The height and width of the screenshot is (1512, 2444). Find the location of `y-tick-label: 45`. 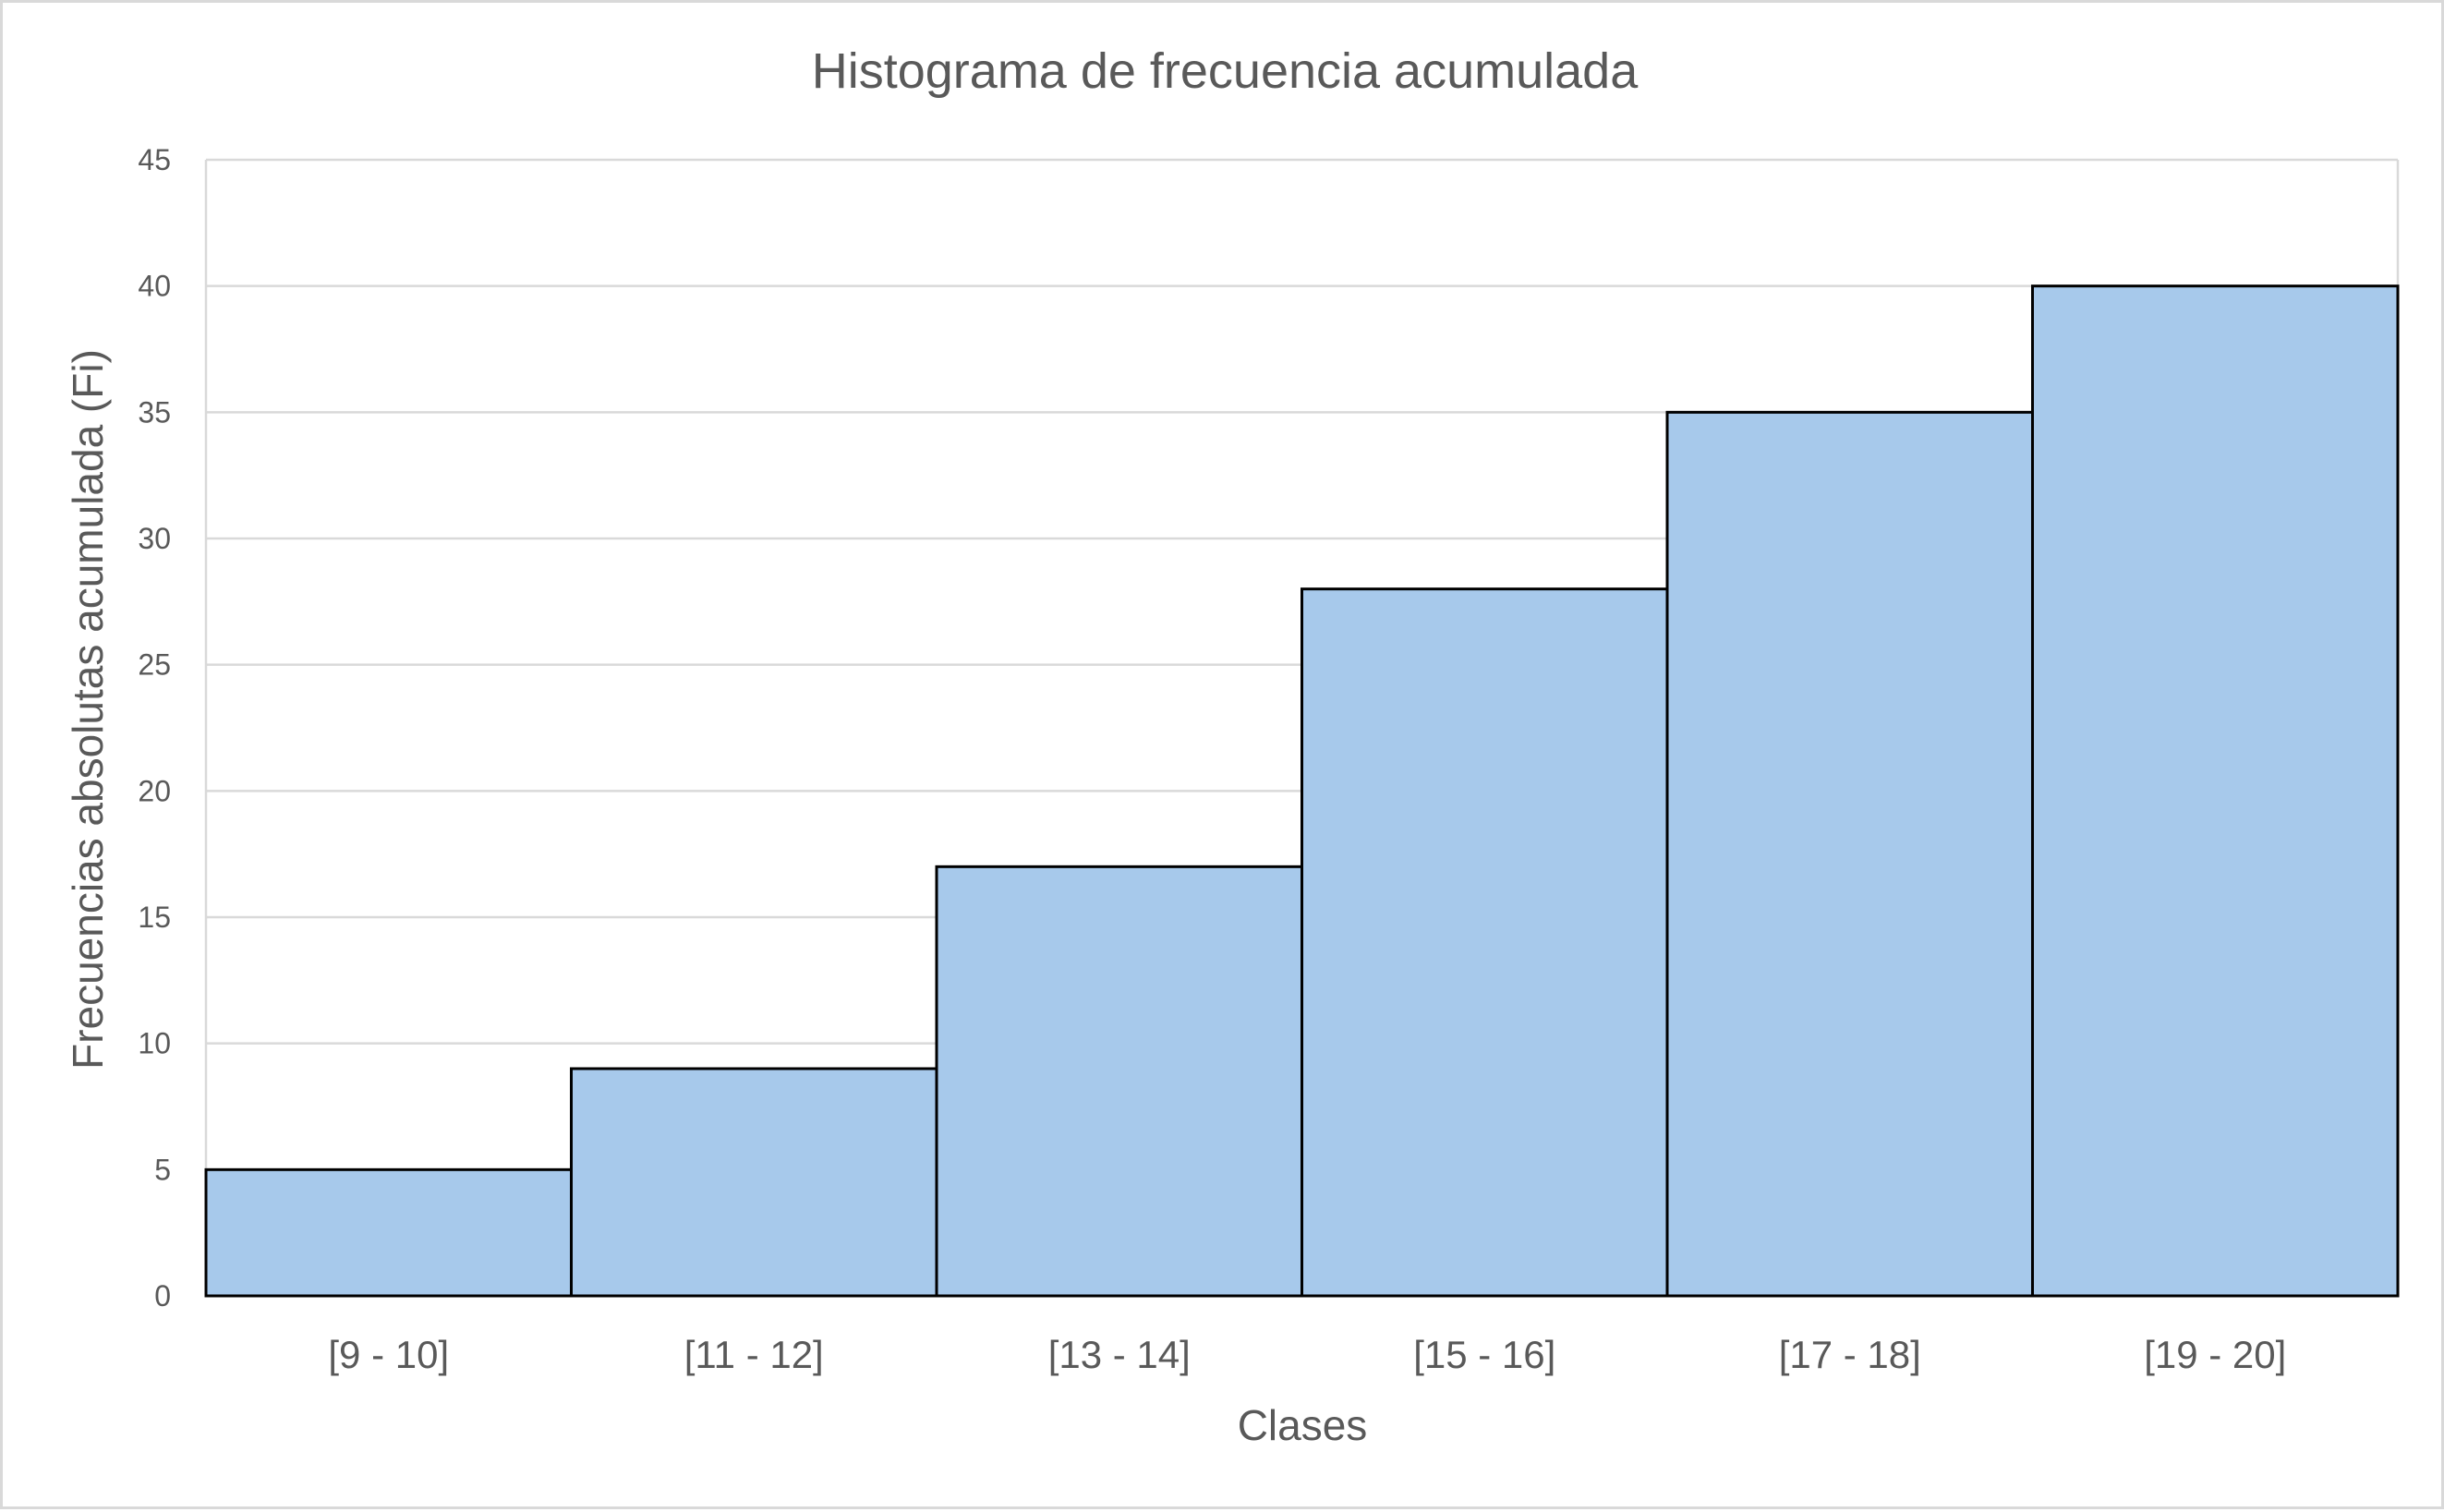

y-tick-label: 45 is located at coordinates (154, 159).